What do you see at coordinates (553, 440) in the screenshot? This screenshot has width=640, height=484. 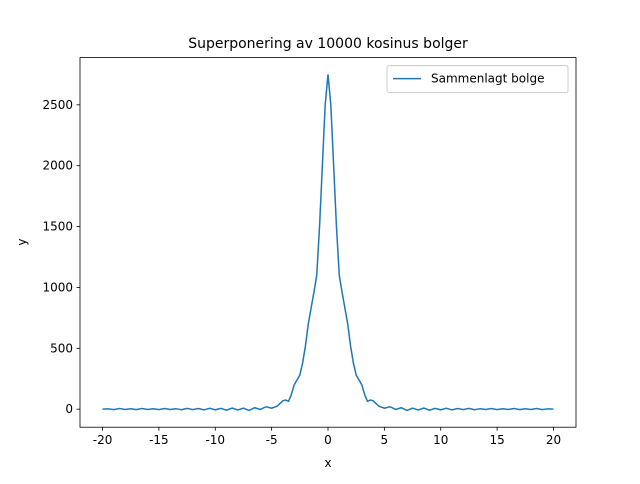 I see `x-tick-label: 20` at bounding box center [553, 440].